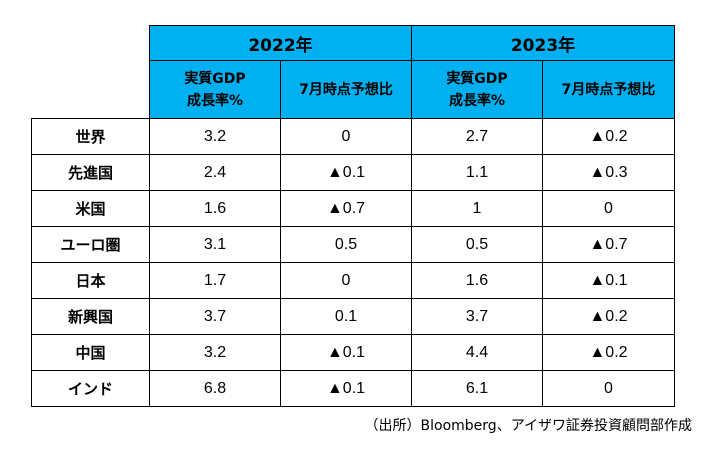 The height and width of the screenshot is (452, 720). What do you see at coordinates (215, 172) in the screenshot?
I see `table-cell: 2.4` at bounding box center [215, 172].